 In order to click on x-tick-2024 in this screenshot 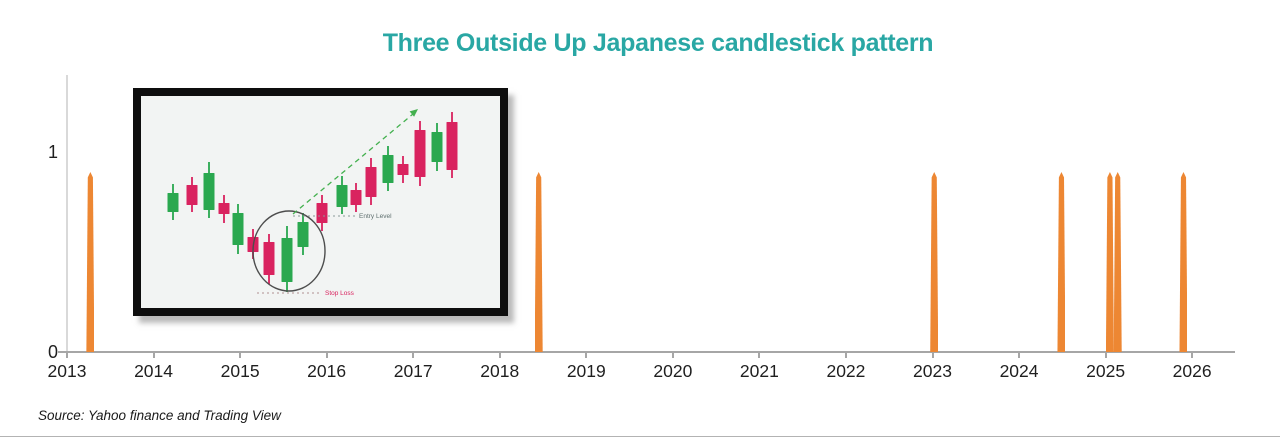, I will do `click(1019, 355)`.